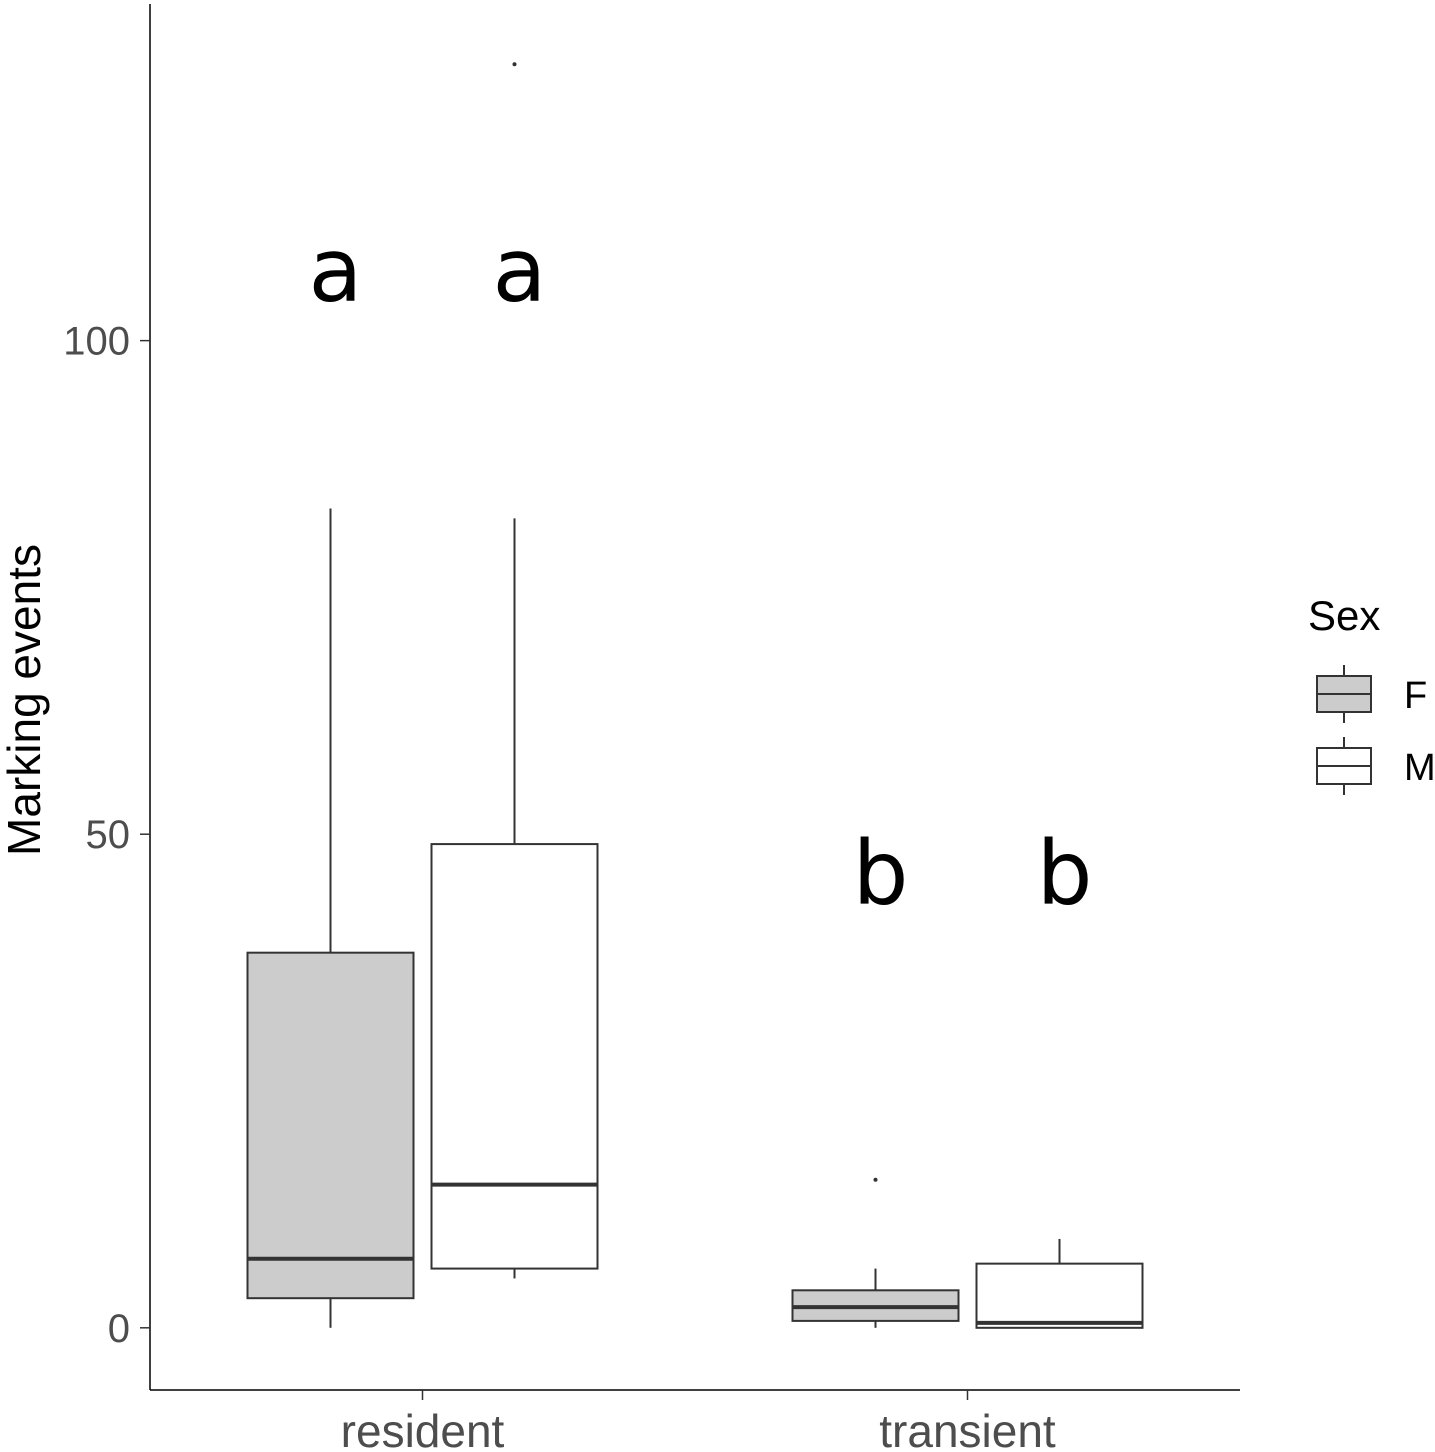 The height and width of the screenshot is (1452, 1435). What do you see at coordinates (96, 342) in the screenshot?
I see `y-tick-label: 100` at bounding box center [96, 342].